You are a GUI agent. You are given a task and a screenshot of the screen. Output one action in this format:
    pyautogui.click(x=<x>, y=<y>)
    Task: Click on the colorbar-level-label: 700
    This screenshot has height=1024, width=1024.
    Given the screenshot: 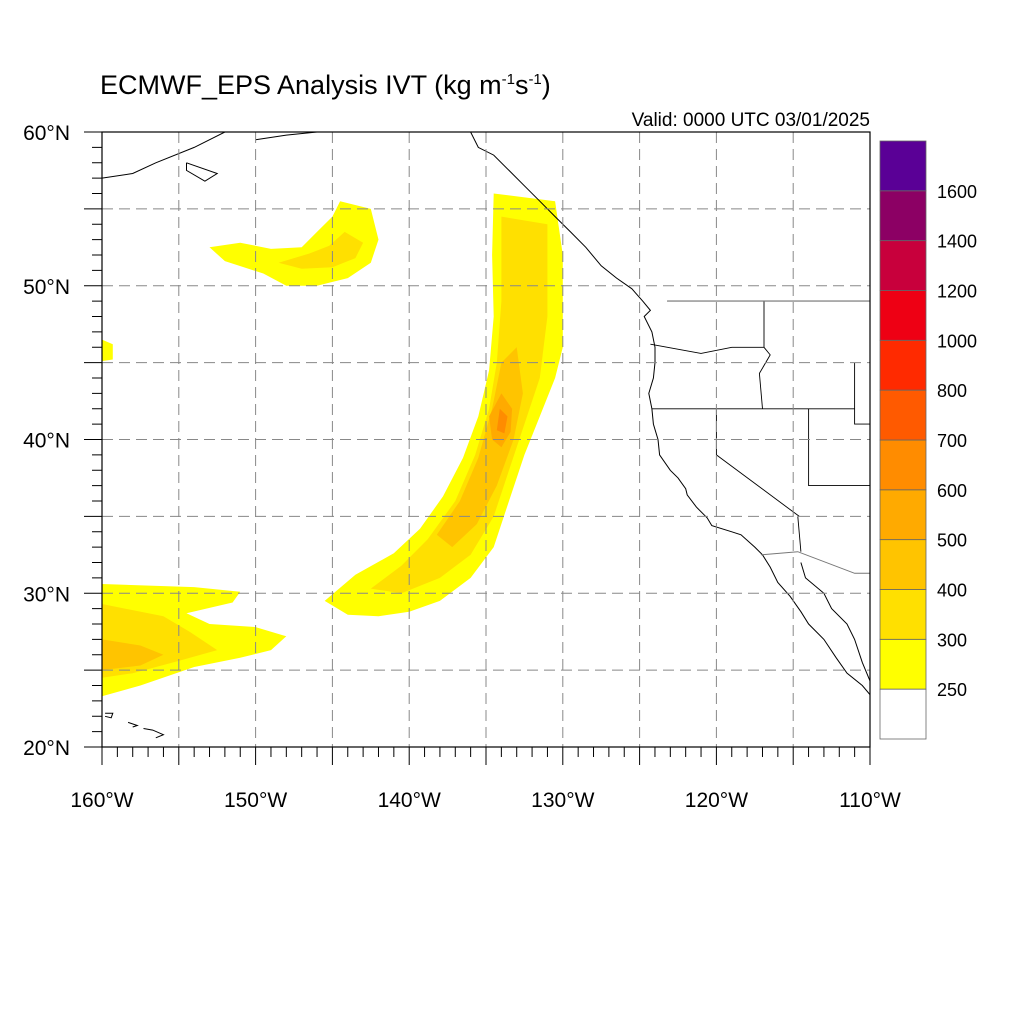 What is the action you would take?
    pyautogui.click(x=952, y=441)
    